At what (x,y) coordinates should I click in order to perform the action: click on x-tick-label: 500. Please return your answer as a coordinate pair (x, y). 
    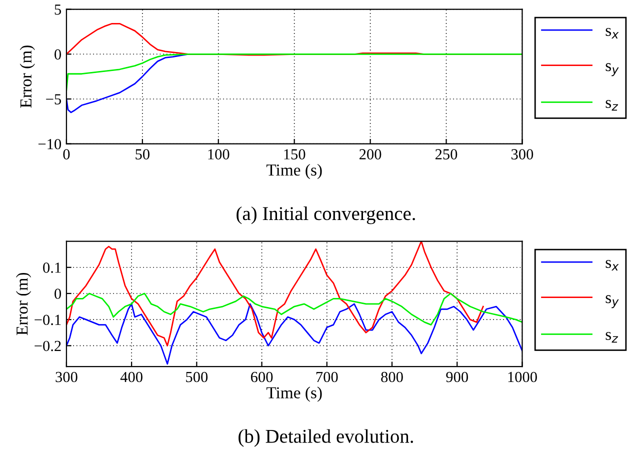
    Looking at the image, I should click on (197, 377).